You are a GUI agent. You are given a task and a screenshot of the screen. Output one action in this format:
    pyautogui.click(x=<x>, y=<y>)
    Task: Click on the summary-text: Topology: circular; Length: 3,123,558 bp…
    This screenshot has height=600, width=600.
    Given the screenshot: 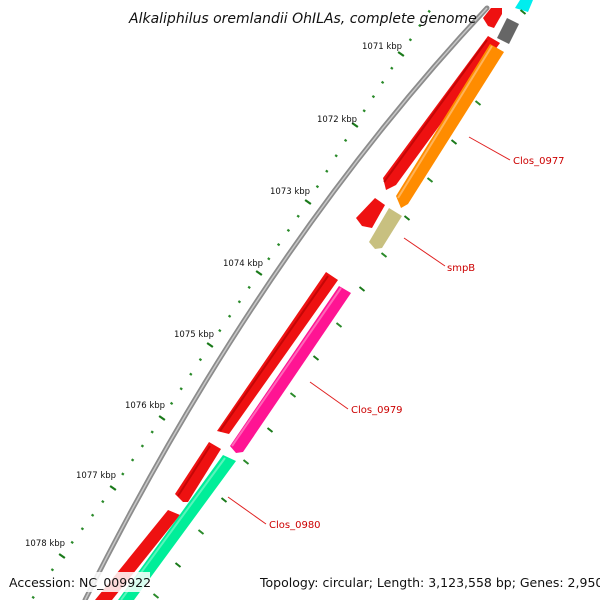 What is the action you would take?
    pyautogui.click(x=429, y=582)
    